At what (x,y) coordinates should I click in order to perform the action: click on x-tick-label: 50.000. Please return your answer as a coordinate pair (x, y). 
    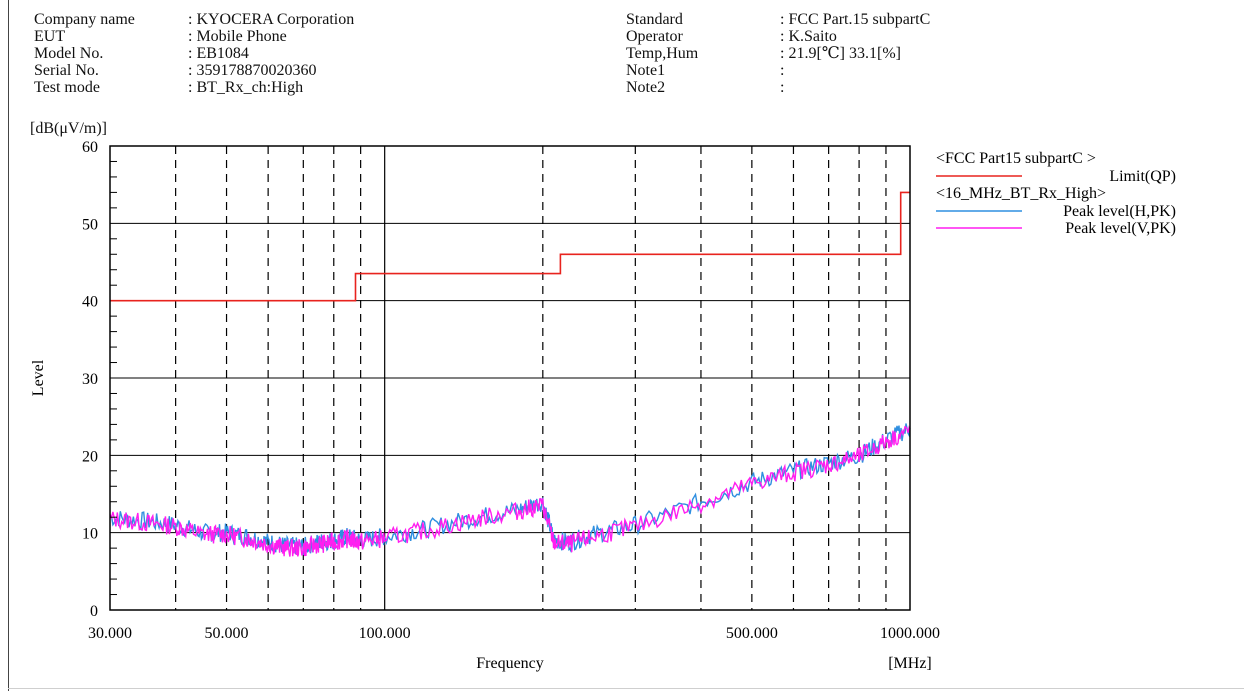
    Looking at the image, I should click on (227, 633).